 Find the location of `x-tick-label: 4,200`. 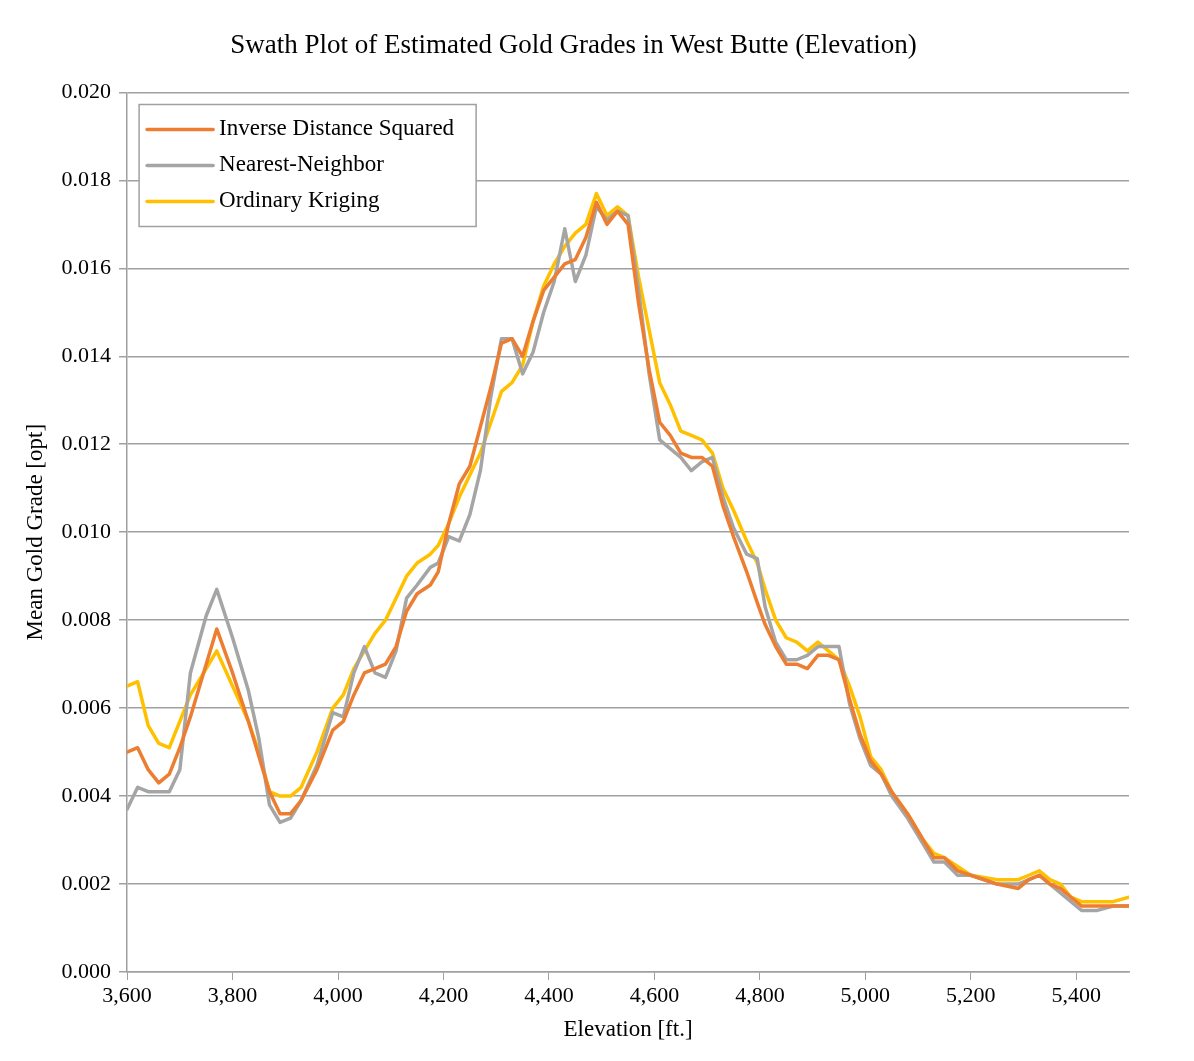

x-tick-label: 4,200 is located at coordinates (443, 994).